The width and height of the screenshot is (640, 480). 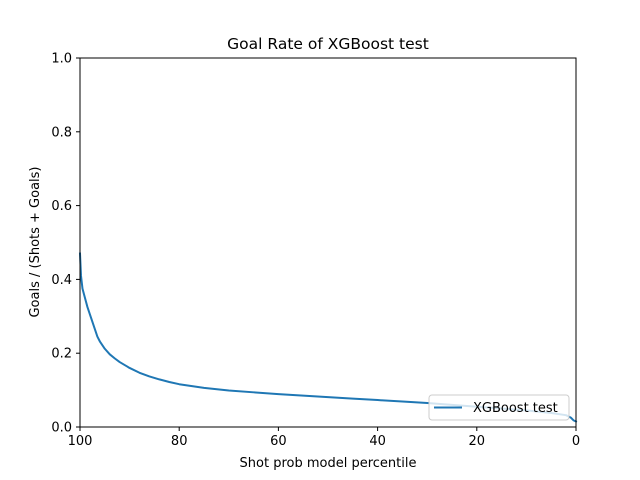 I want to click on x-tick-label: 80, so click(x=179, y=441).